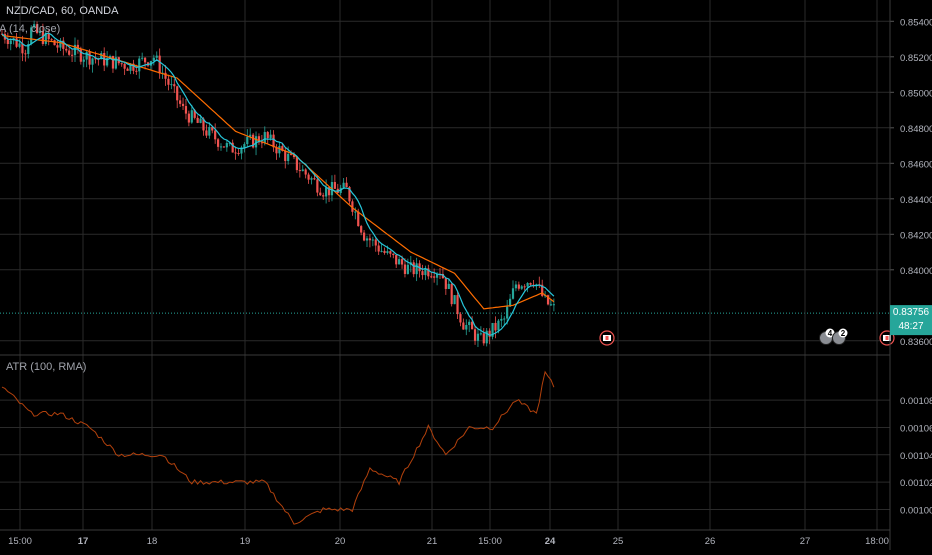  What do you see at coordinates (46, 367) in the screenshot?
I see `atr-indicator-label: ATR (100, RMA)` at bounding box center [46, 367].